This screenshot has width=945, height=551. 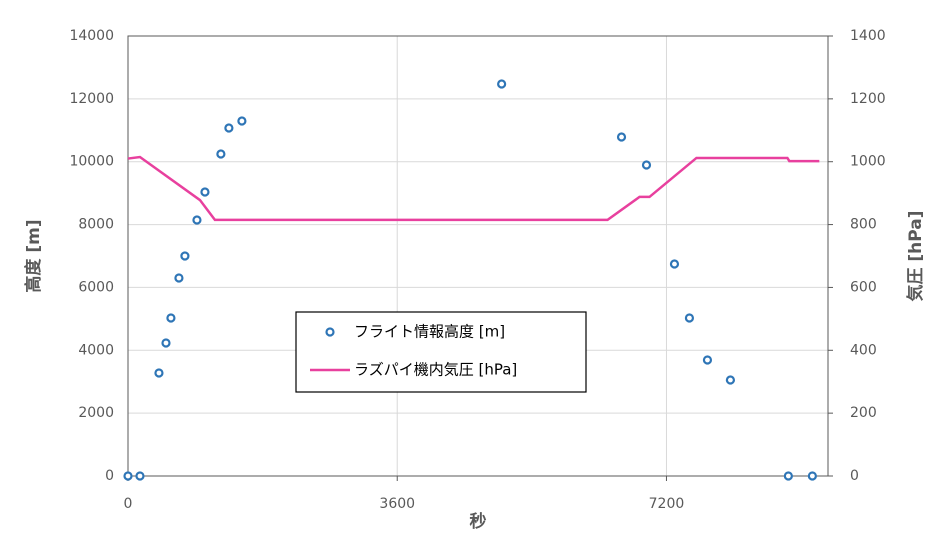 I want to click on y2-tick-label: 1200, so click(x=868, y=99).